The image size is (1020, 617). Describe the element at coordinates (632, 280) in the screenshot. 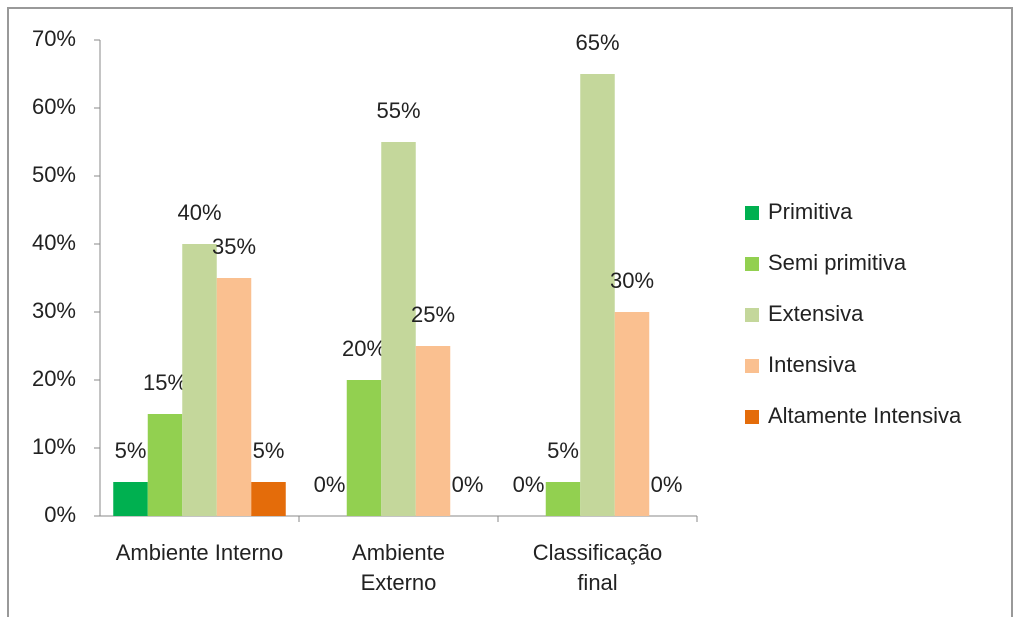

I see `value-label: 30%` at that location.